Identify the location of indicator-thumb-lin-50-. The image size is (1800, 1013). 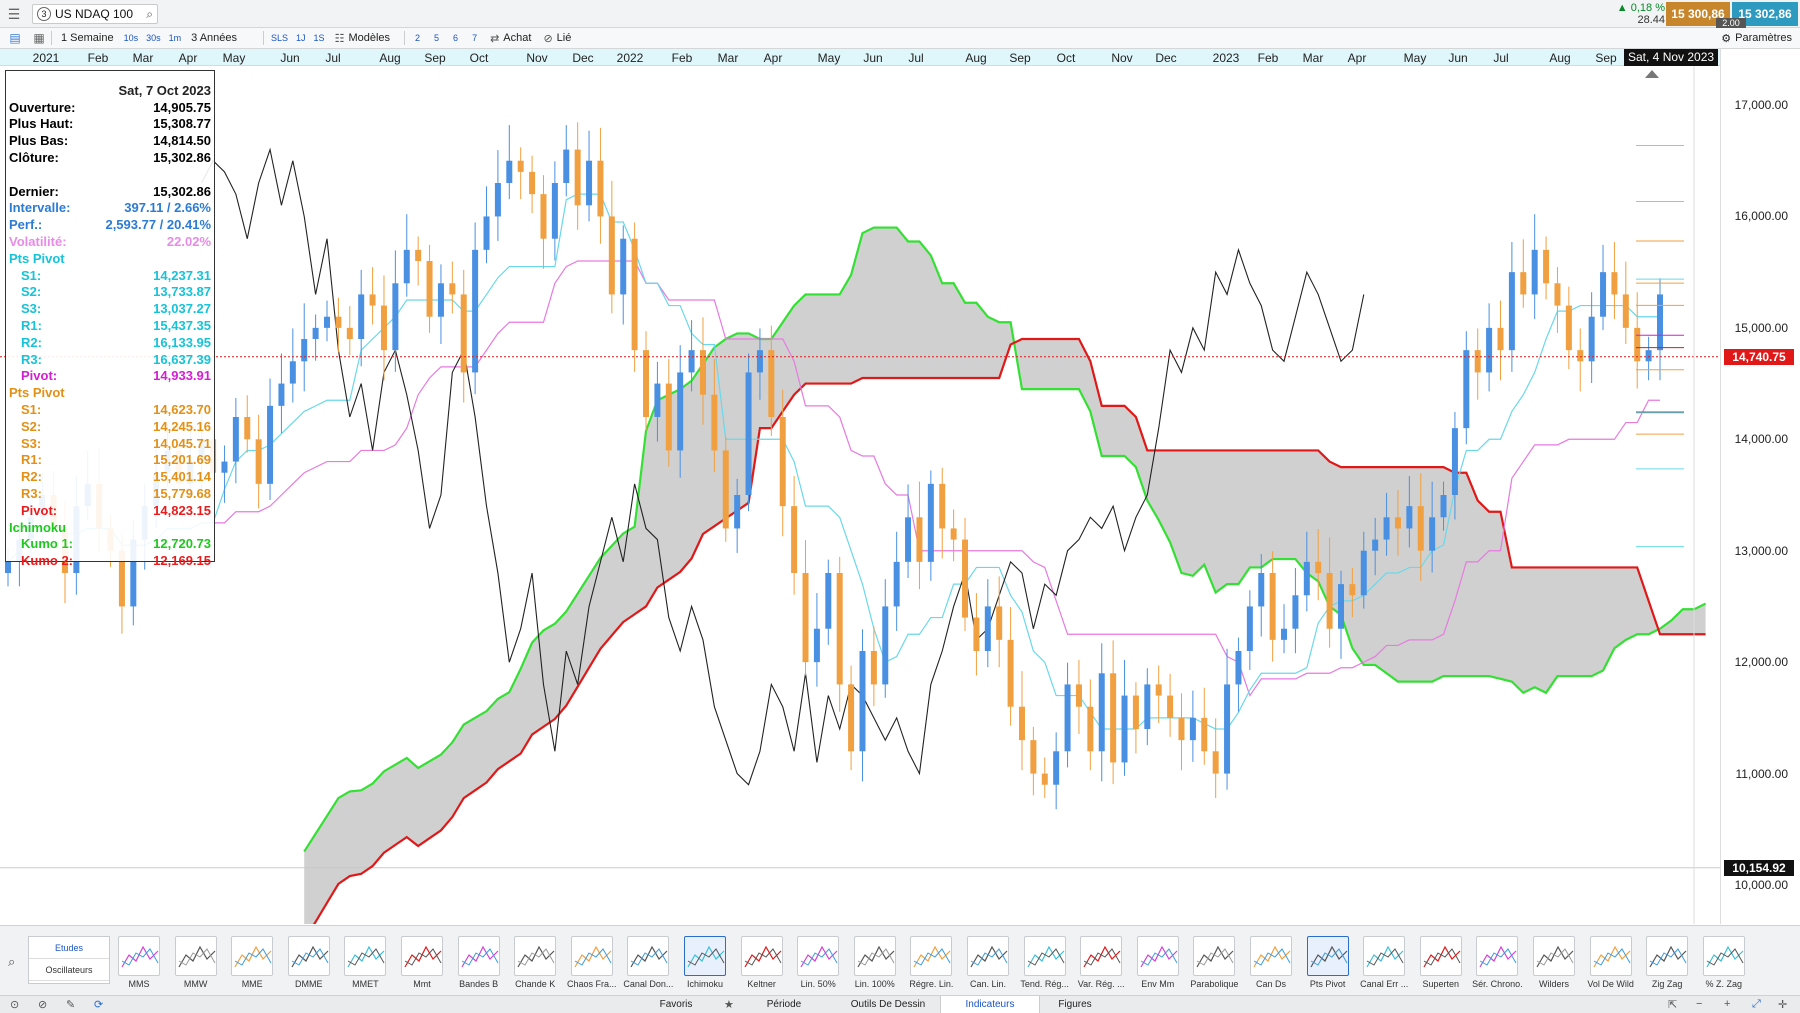
(818, 956).